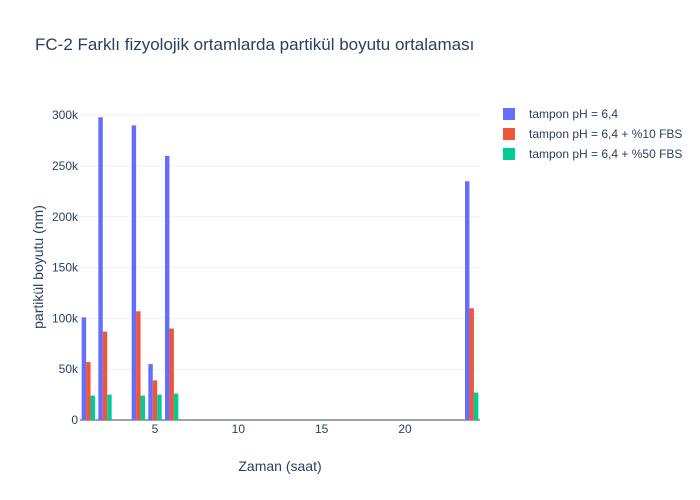  I want to click on y-tick-label: 200k, so click(65, 217).